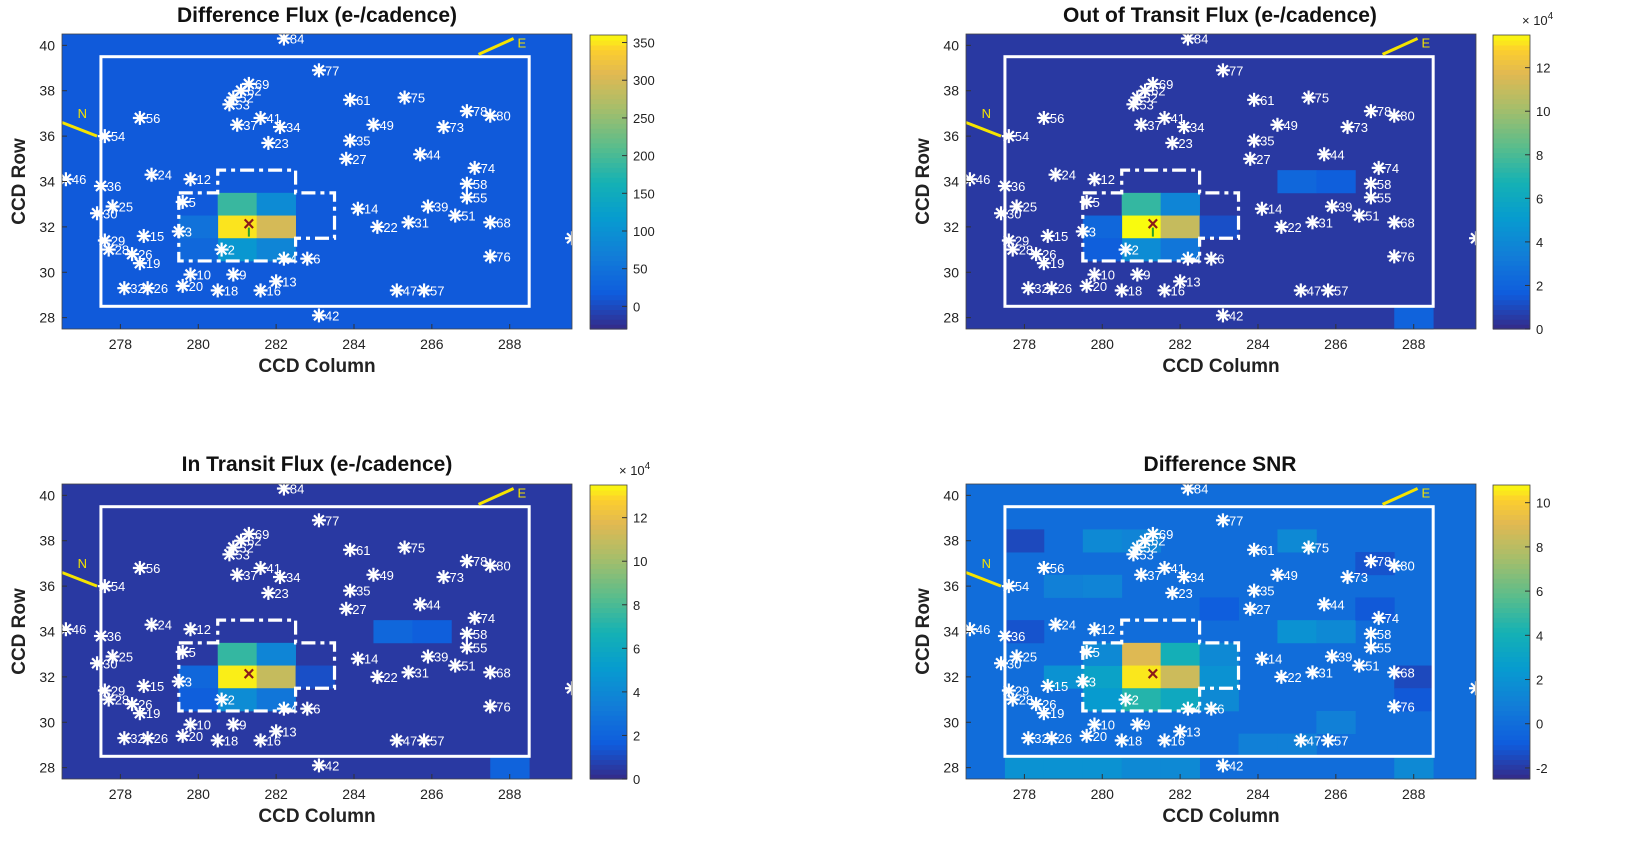  Describe the element at coordinates (1258, 344) in the screenshot. I see `x-tick-label: 284` at that location.